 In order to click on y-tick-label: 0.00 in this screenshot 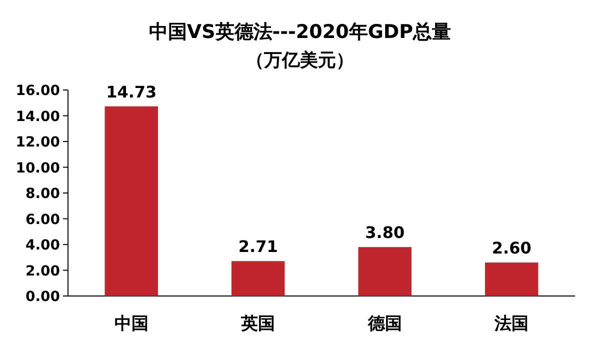, I will do `click(42, 297)`.